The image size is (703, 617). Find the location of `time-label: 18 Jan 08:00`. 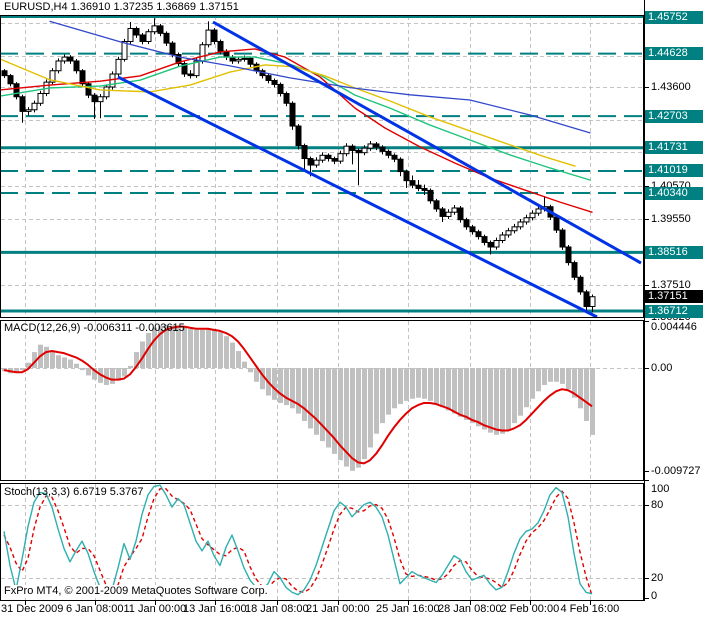

time-label: 18 Jan 08:00 is located at coordinates (277, 609).